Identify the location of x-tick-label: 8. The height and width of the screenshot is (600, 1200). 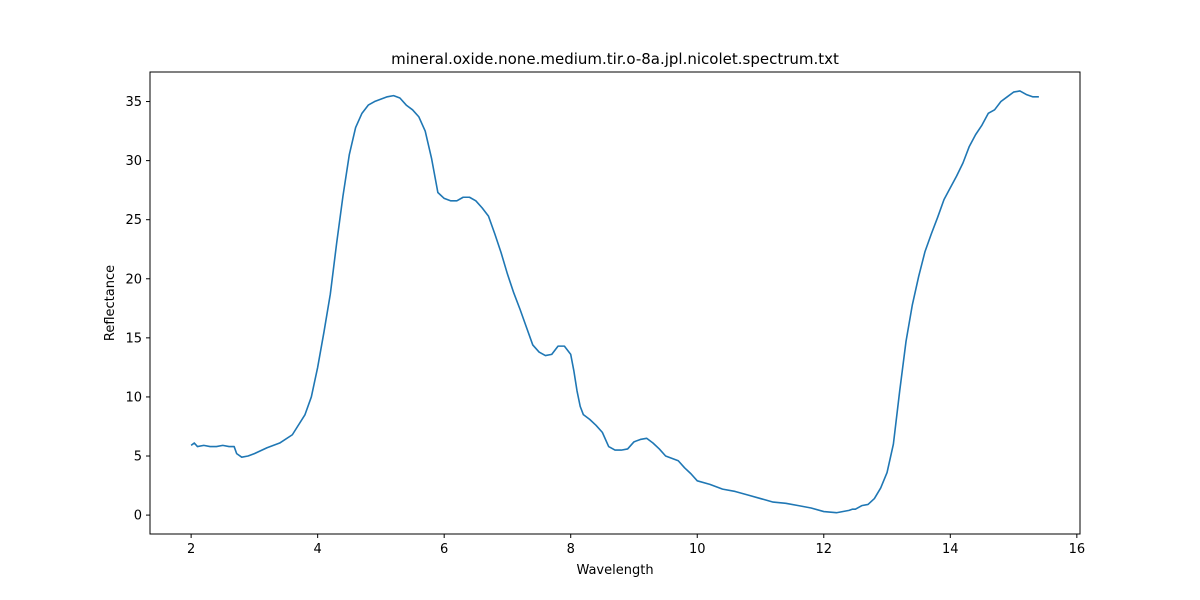
(571, 549).